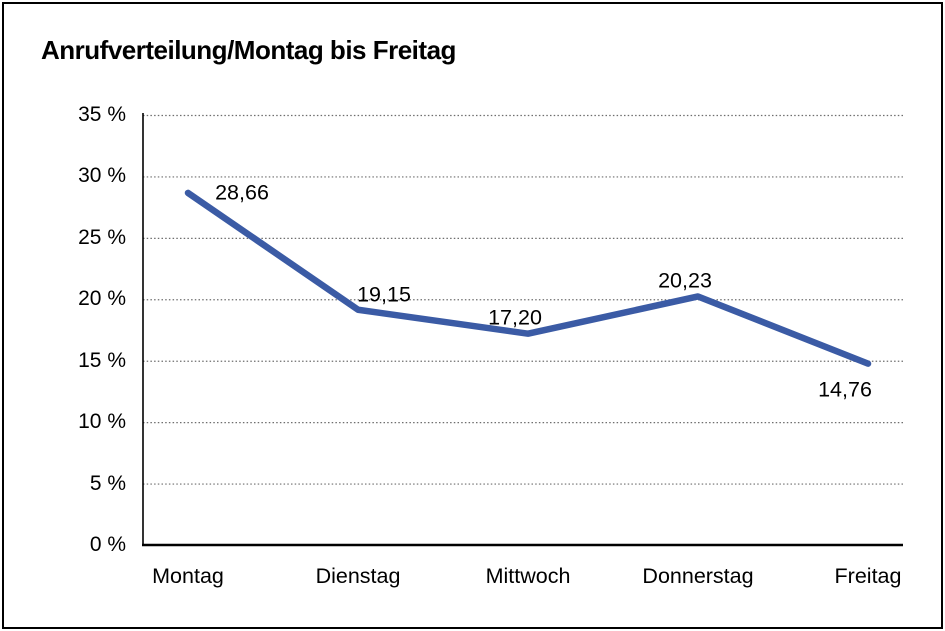  I want to click on data-point-label: 17,20, so click(515, 317).